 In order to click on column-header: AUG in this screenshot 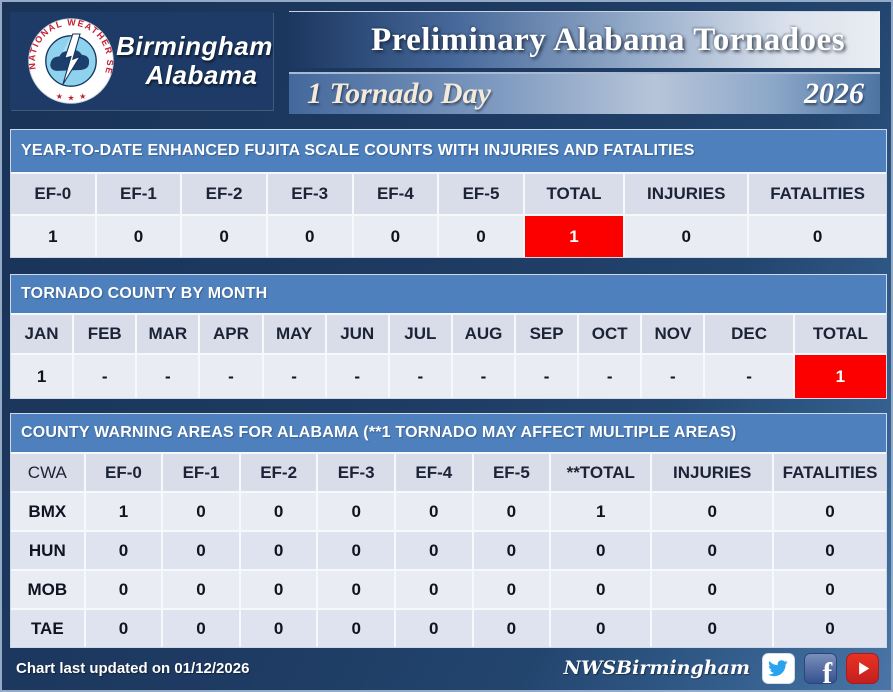, I will do `click(483, 334)`.